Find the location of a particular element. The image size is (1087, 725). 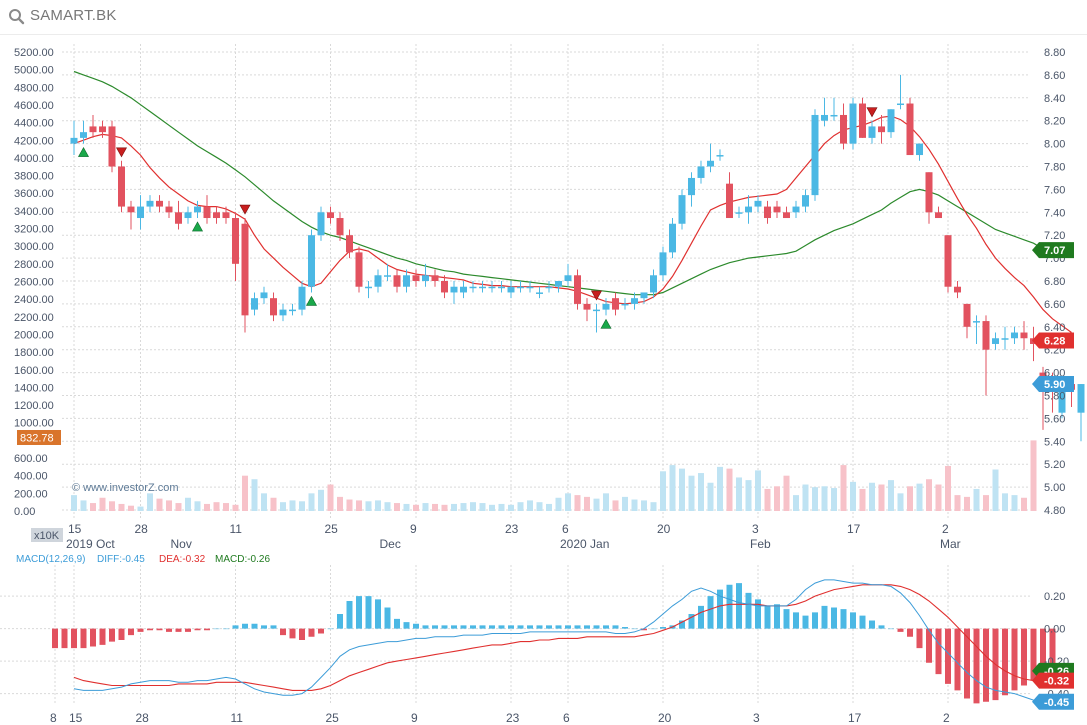

macd-badge: -0.32 is located at coordinates (1056, 682).